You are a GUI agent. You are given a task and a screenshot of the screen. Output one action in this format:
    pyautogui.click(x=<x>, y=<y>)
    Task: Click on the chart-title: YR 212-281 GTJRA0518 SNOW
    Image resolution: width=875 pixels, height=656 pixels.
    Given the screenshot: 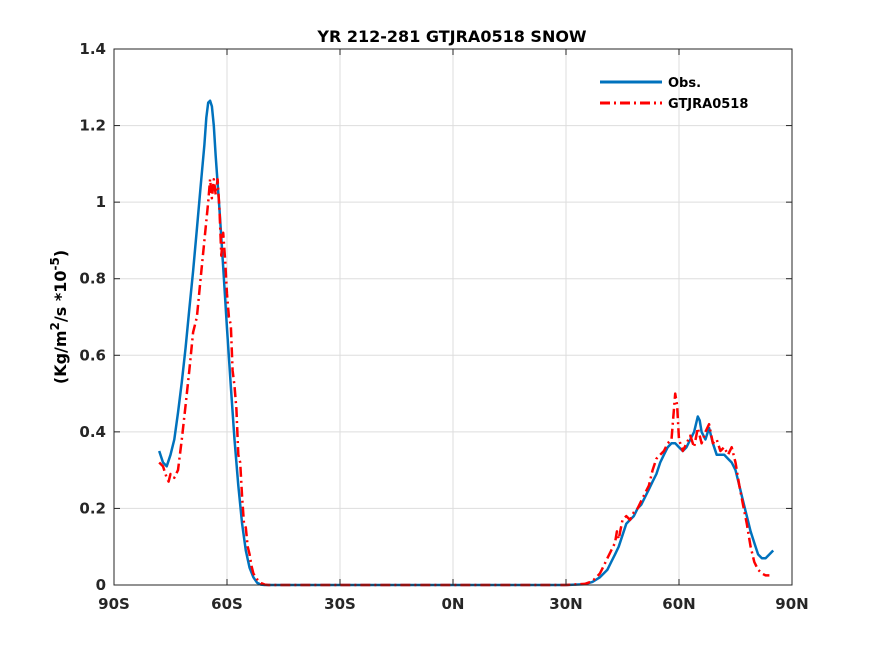 What is the action you would take?
    pyautogui.click(x=451, y=36)
    